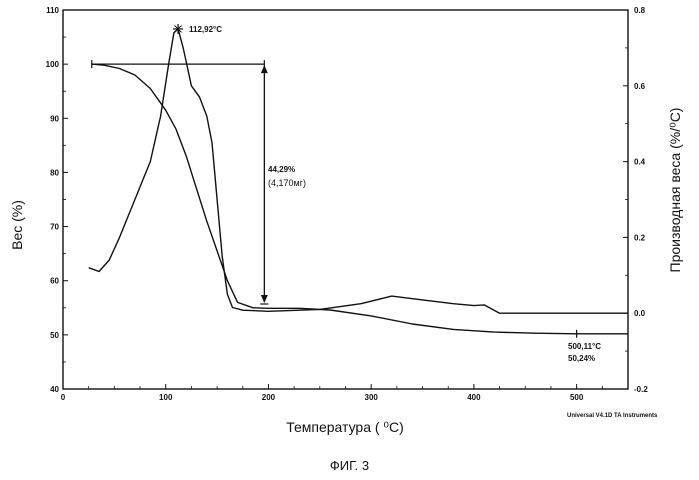 The height and width of the screenshot is (480, 699). Describe the element at coordinates (640, 313) in the screenshot. I see `right-tick-label: 0.0` at that location.